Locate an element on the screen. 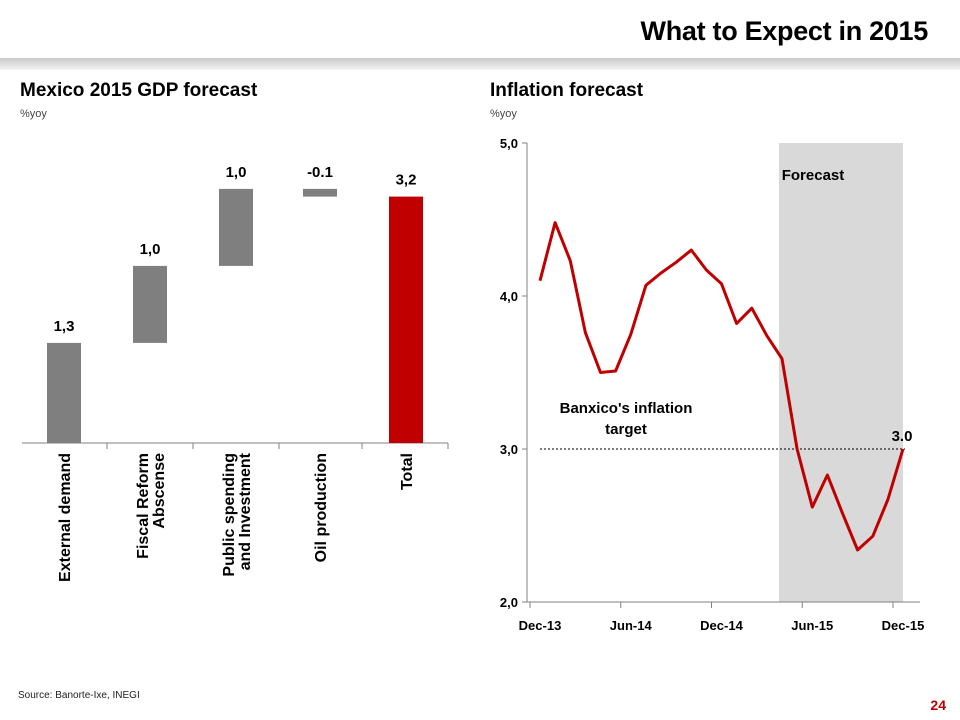  category-label-line: Oil production is located at coordinates (321, 507).